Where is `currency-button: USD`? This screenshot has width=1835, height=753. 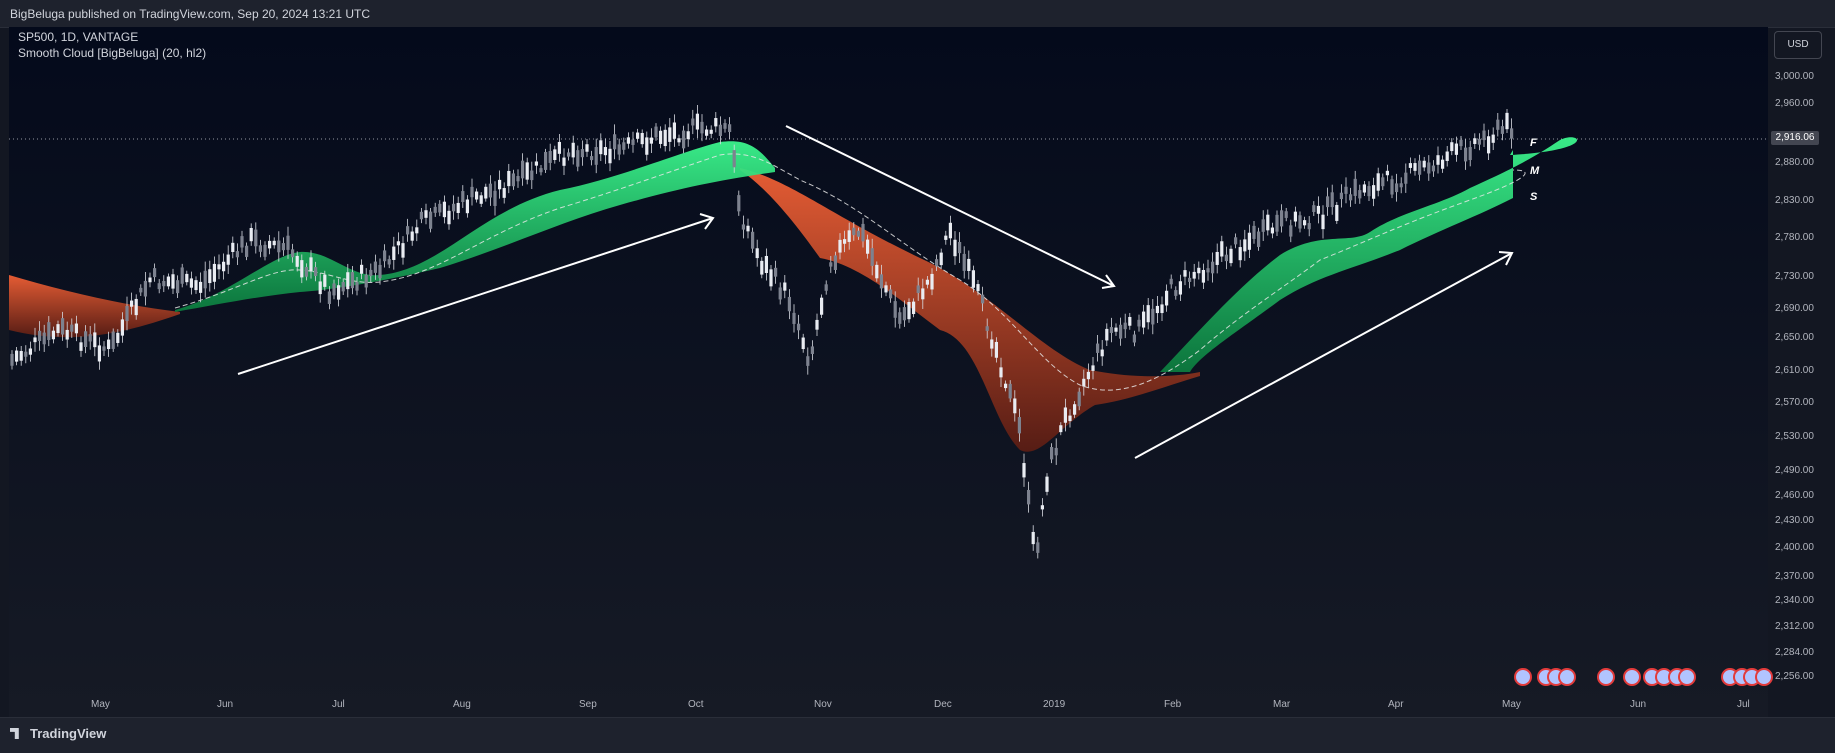
currency-button: USD is located at coordinates (1798, 45).